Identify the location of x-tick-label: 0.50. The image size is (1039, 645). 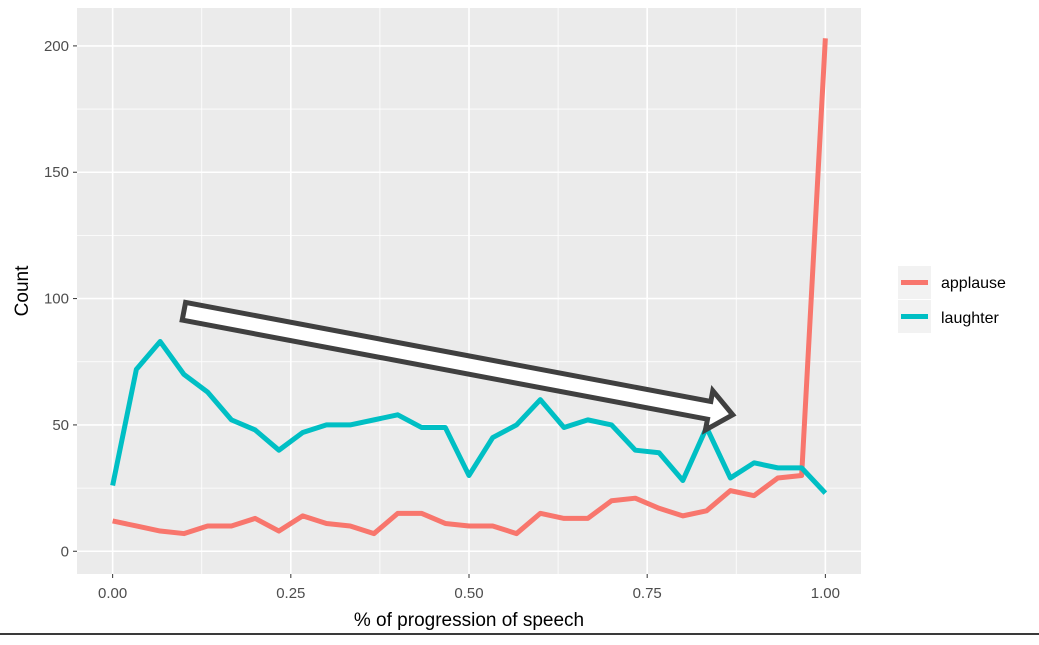
(468, 593).